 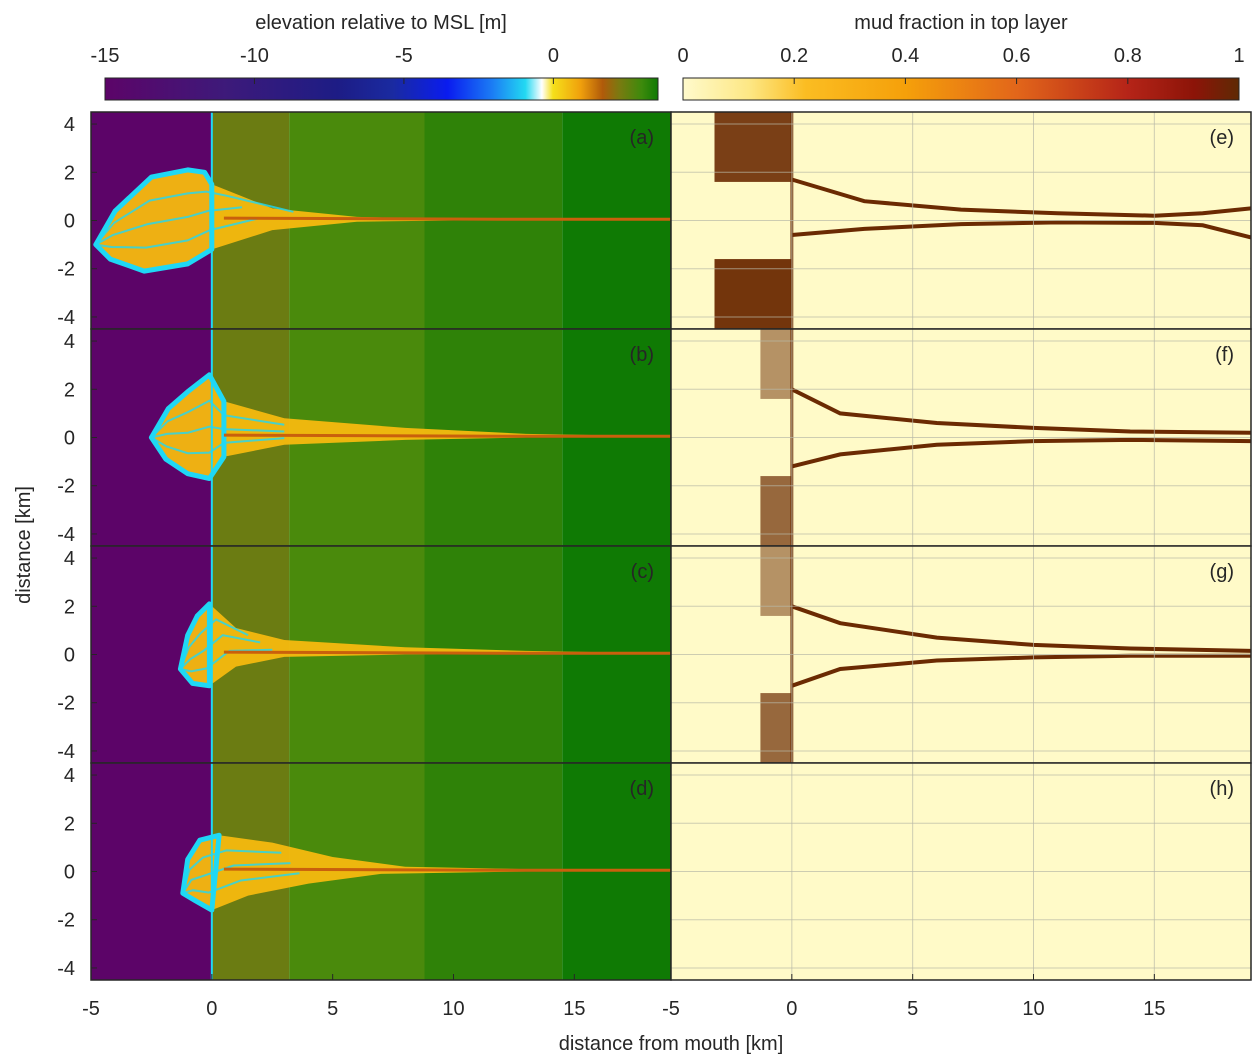 What do you see at coordinates (642, 355) in the screenshot?
I see `panel-label: (b)` at bounding box center [642, 355].